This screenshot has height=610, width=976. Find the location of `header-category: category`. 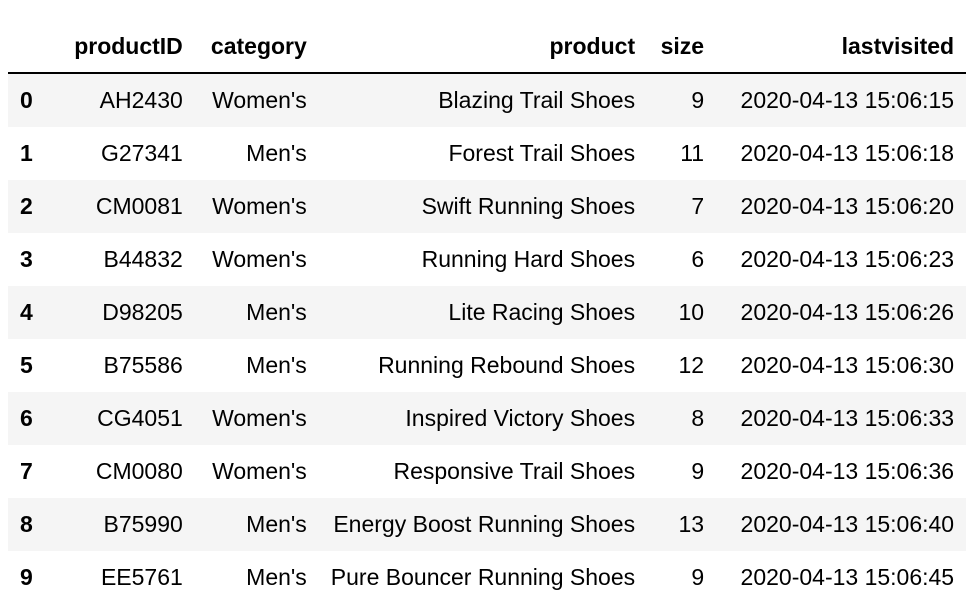

header-category: category is located at coordinates (256, 47).